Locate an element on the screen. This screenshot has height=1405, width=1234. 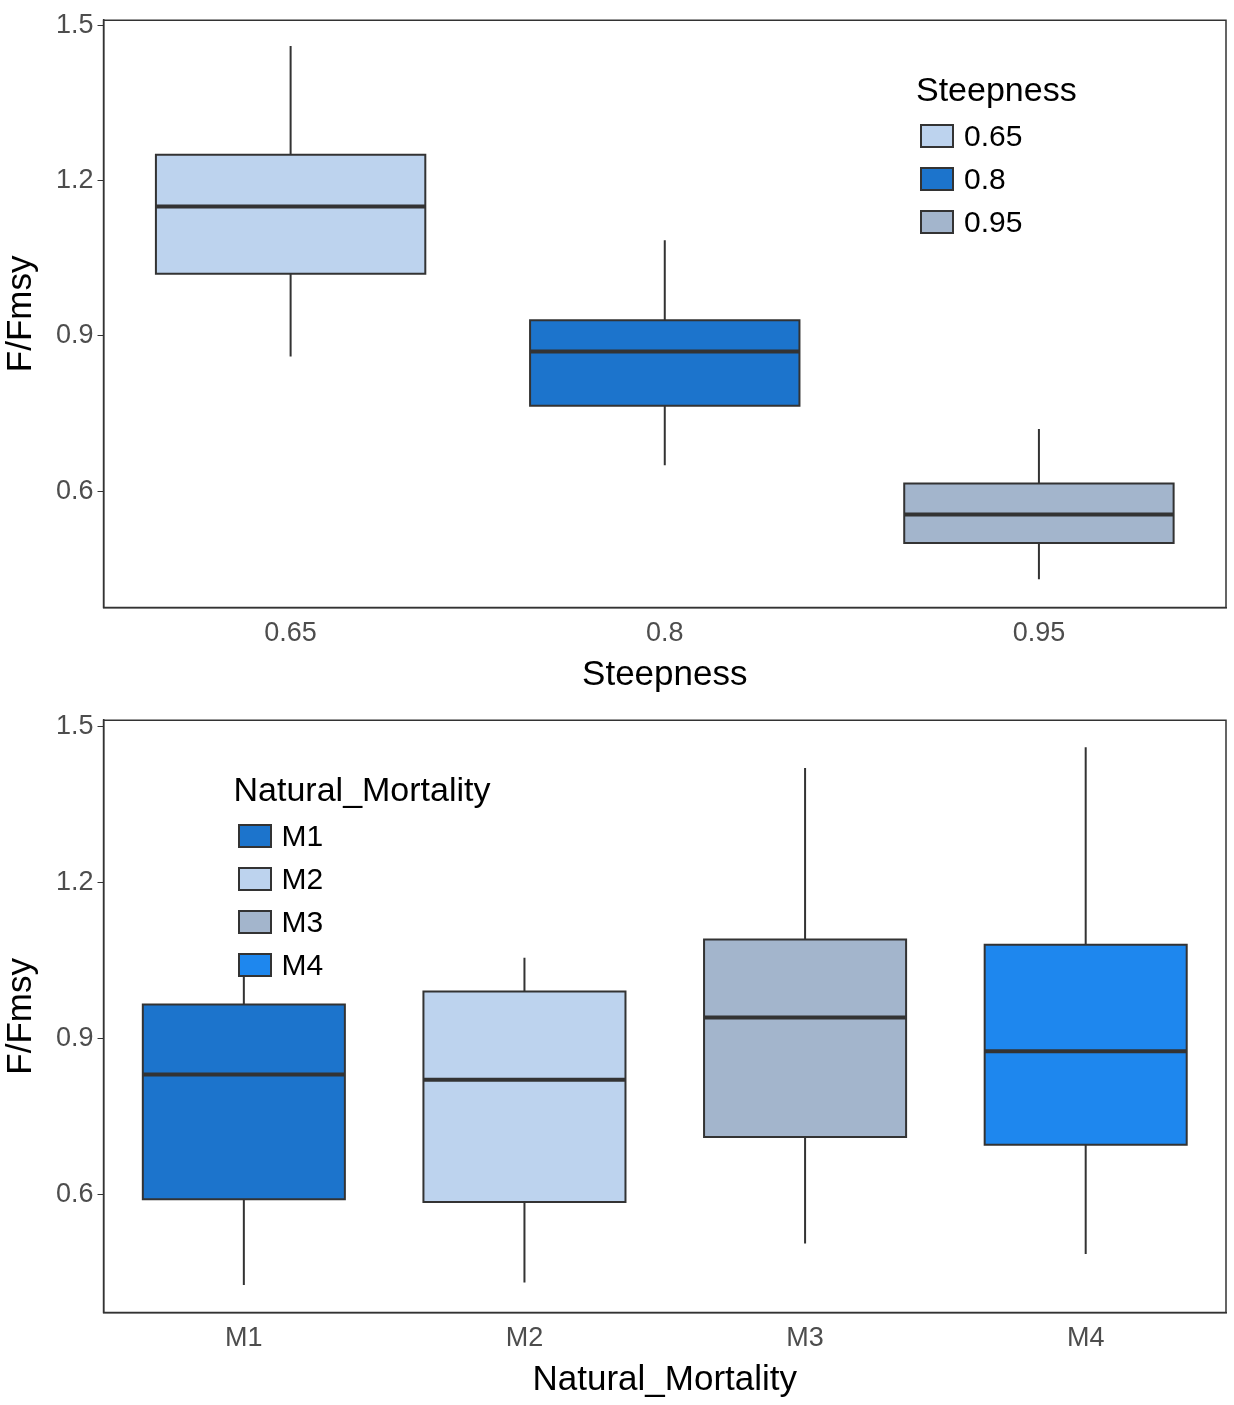
legend-label: 0.65 is located at coordinates (993, 135).